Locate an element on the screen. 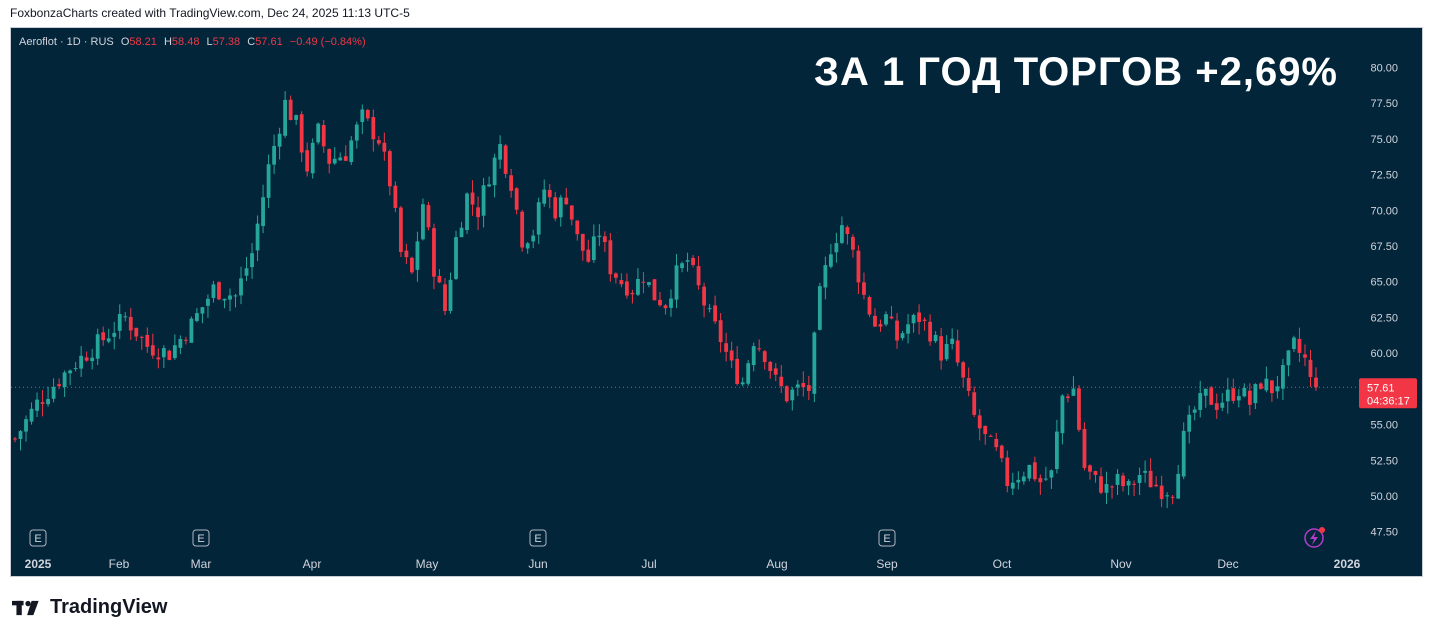  lightning-icon is located at coordinates (1314, 537).